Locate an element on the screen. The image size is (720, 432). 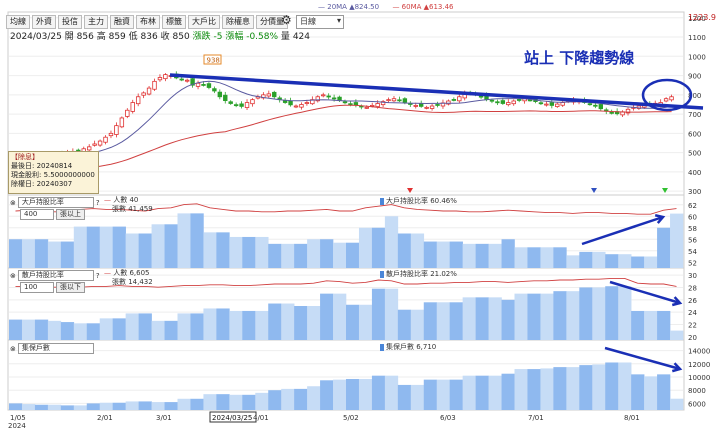
toolbar-volume-profile-button: 分價量 is located at coordinates (272, 22).